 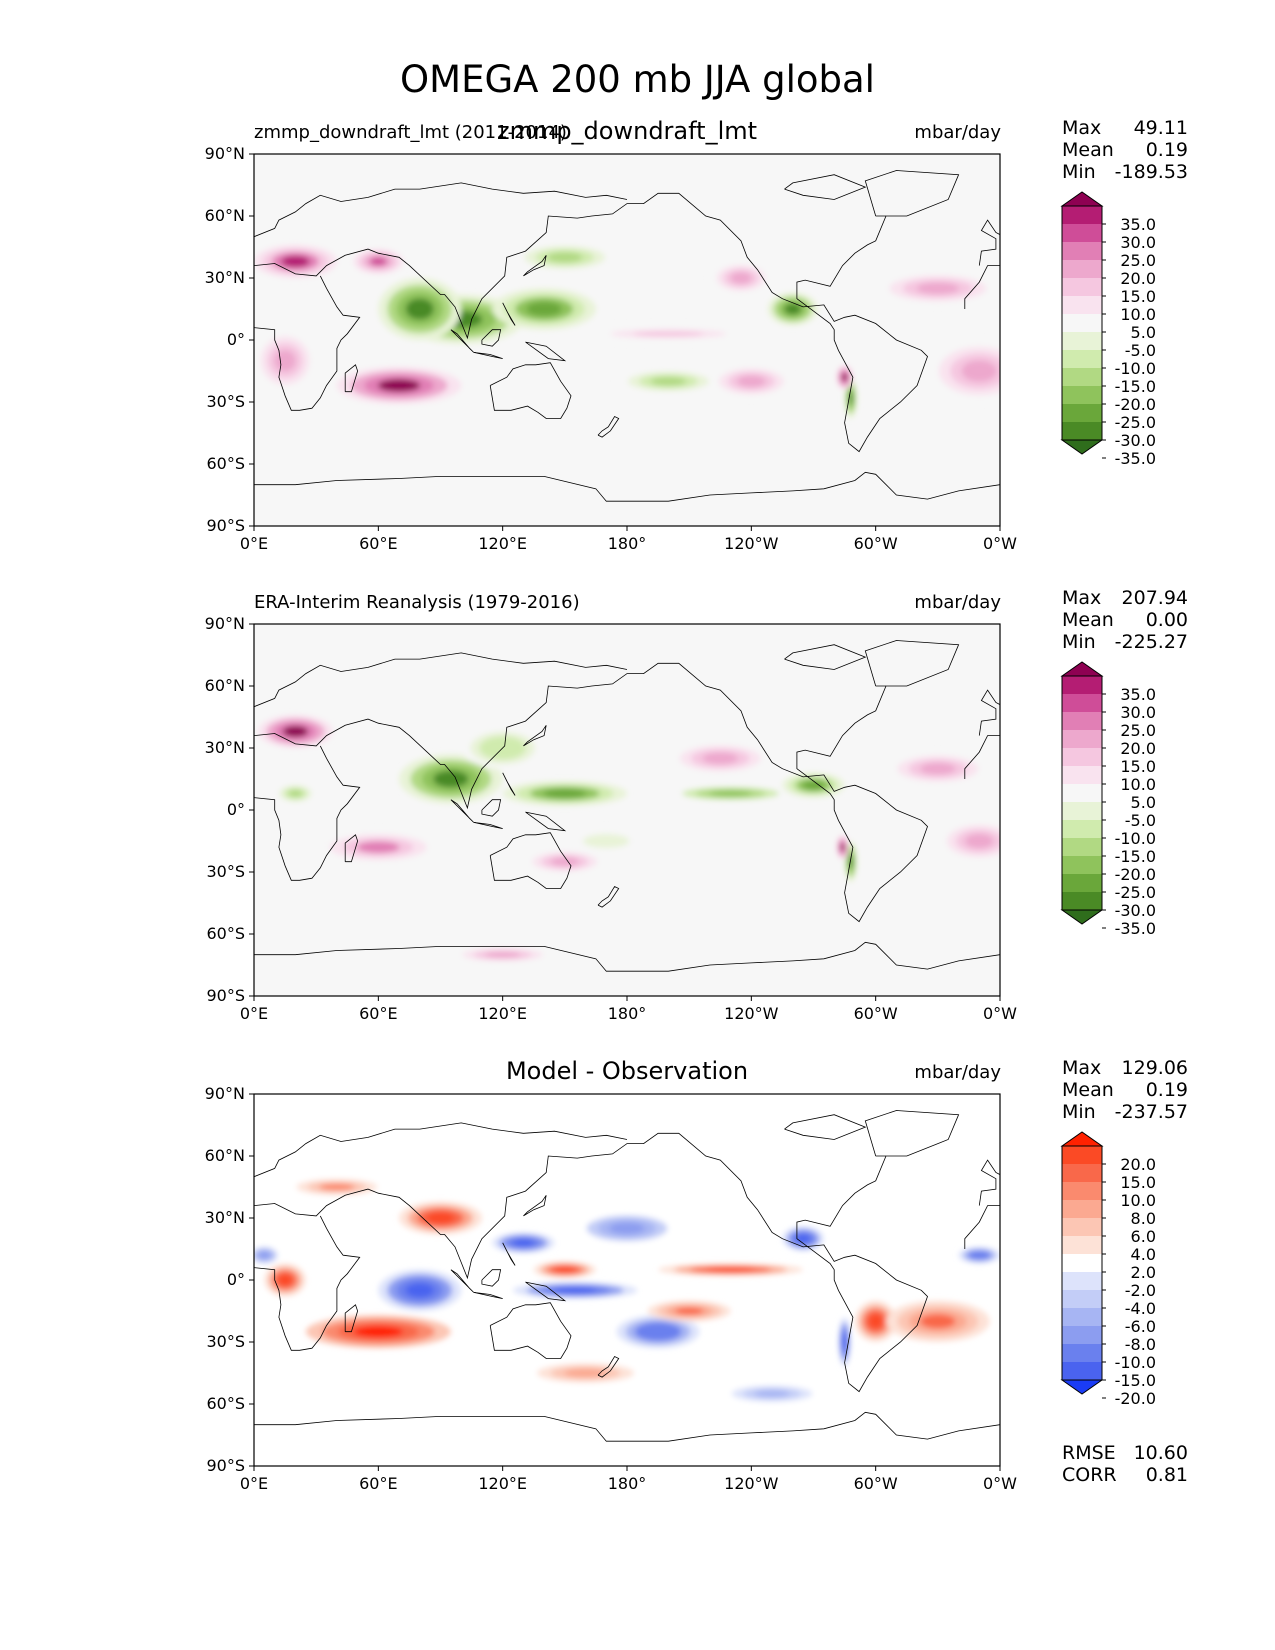 What do you see at coordinates (1151, 172) in the screenshot?
I see `panel1-min-value: -189.53` at bounding box center [1151, 172].